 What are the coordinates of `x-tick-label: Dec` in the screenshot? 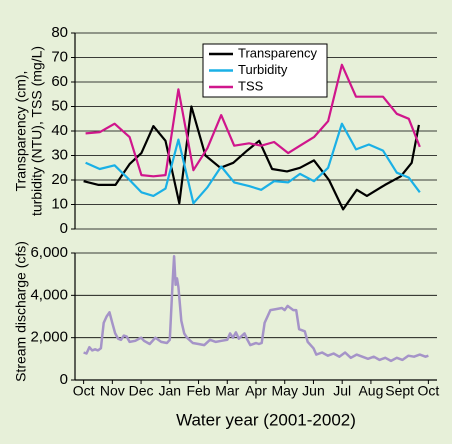 It's located at (141, 391).